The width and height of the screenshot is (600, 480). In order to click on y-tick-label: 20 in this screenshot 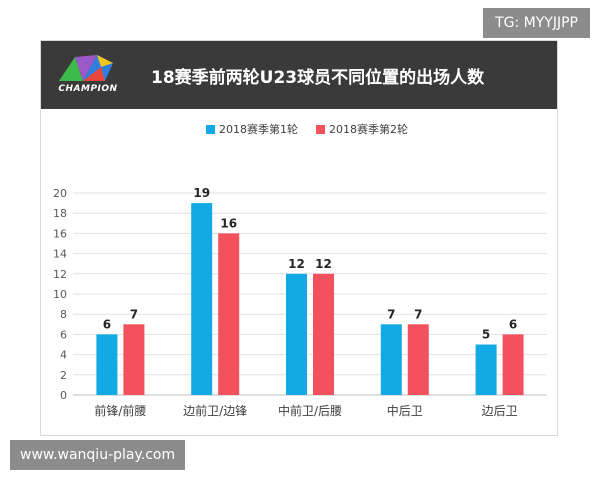, I will do `click(60, 193)`.